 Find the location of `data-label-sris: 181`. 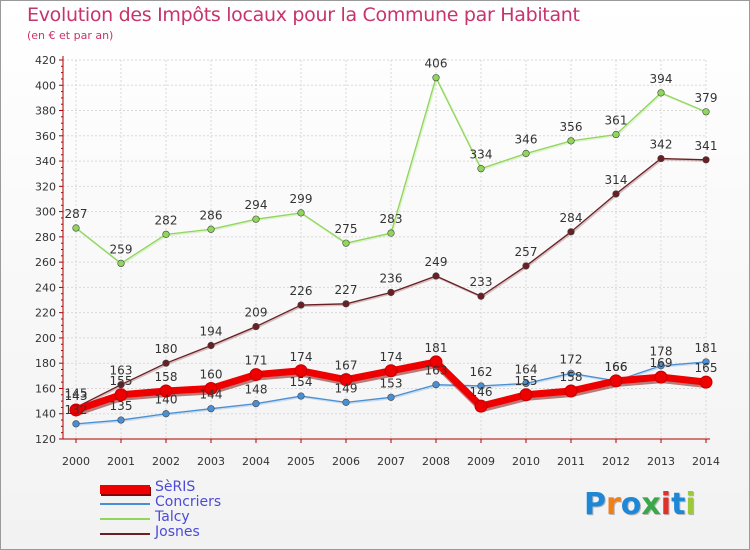

data-label-sris: 181 is located at coordinates (436, 348).